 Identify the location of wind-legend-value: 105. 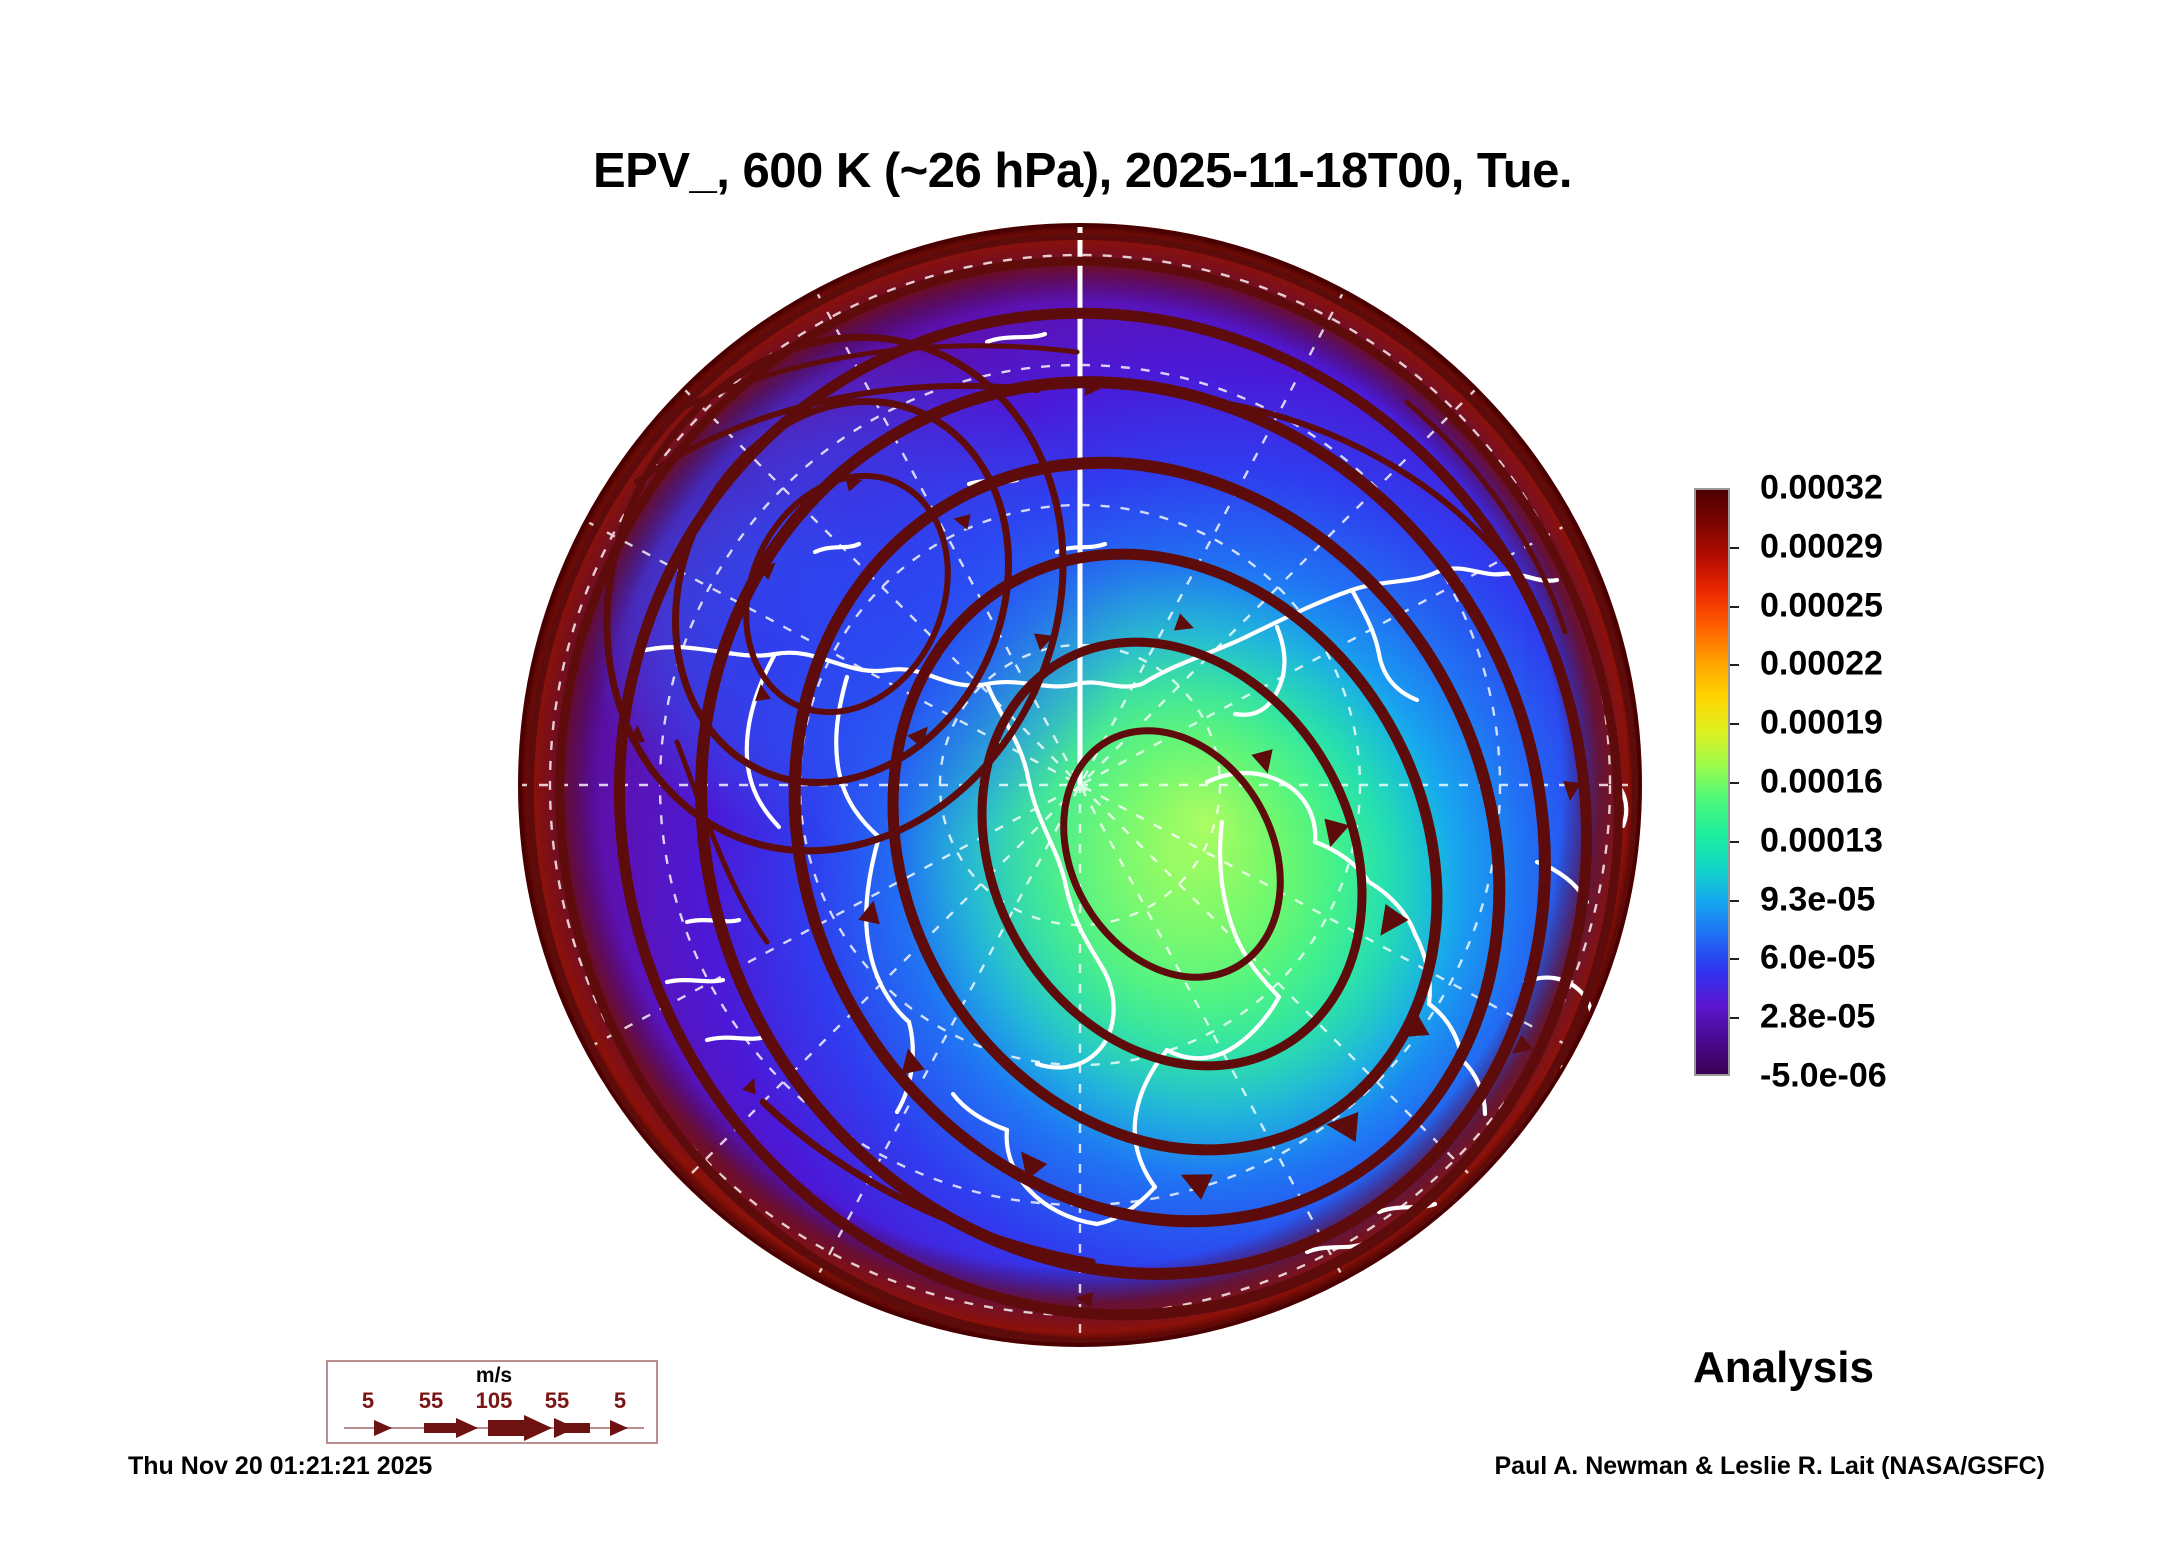
(494, 1400).